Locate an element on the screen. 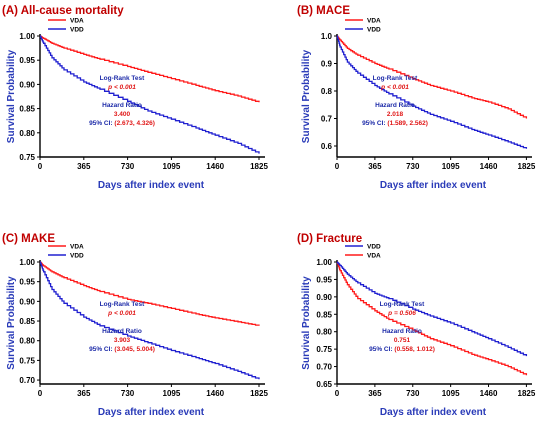 Image resolution: width=550 pixels, height=432 pixels. panel-title: (A) All-cause mortality is located at coordinates (63, 11).